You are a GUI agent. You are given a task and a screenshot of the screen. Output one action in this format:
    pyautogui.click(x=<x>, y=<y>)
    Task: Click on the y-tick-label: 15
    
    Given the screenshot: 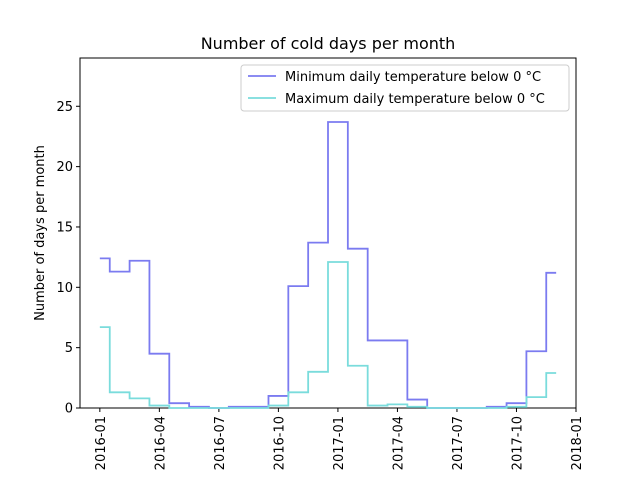 What is the action you would take?
    pyautogui.click(x=64, y=227)
    